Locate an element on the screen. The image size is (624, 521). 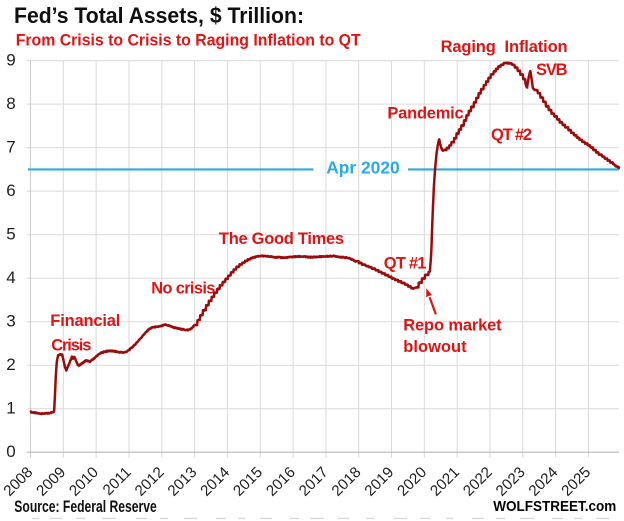
svg-text: 5 is located at coordinates (10, 234).